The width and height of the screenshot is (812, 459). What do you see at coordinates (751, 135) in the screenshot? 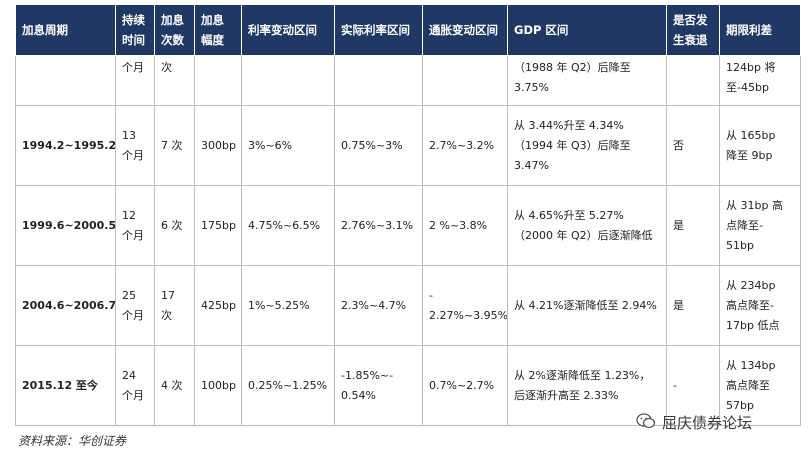
I see `cell-text: 从 165bp` at bounding box center [751, 135].